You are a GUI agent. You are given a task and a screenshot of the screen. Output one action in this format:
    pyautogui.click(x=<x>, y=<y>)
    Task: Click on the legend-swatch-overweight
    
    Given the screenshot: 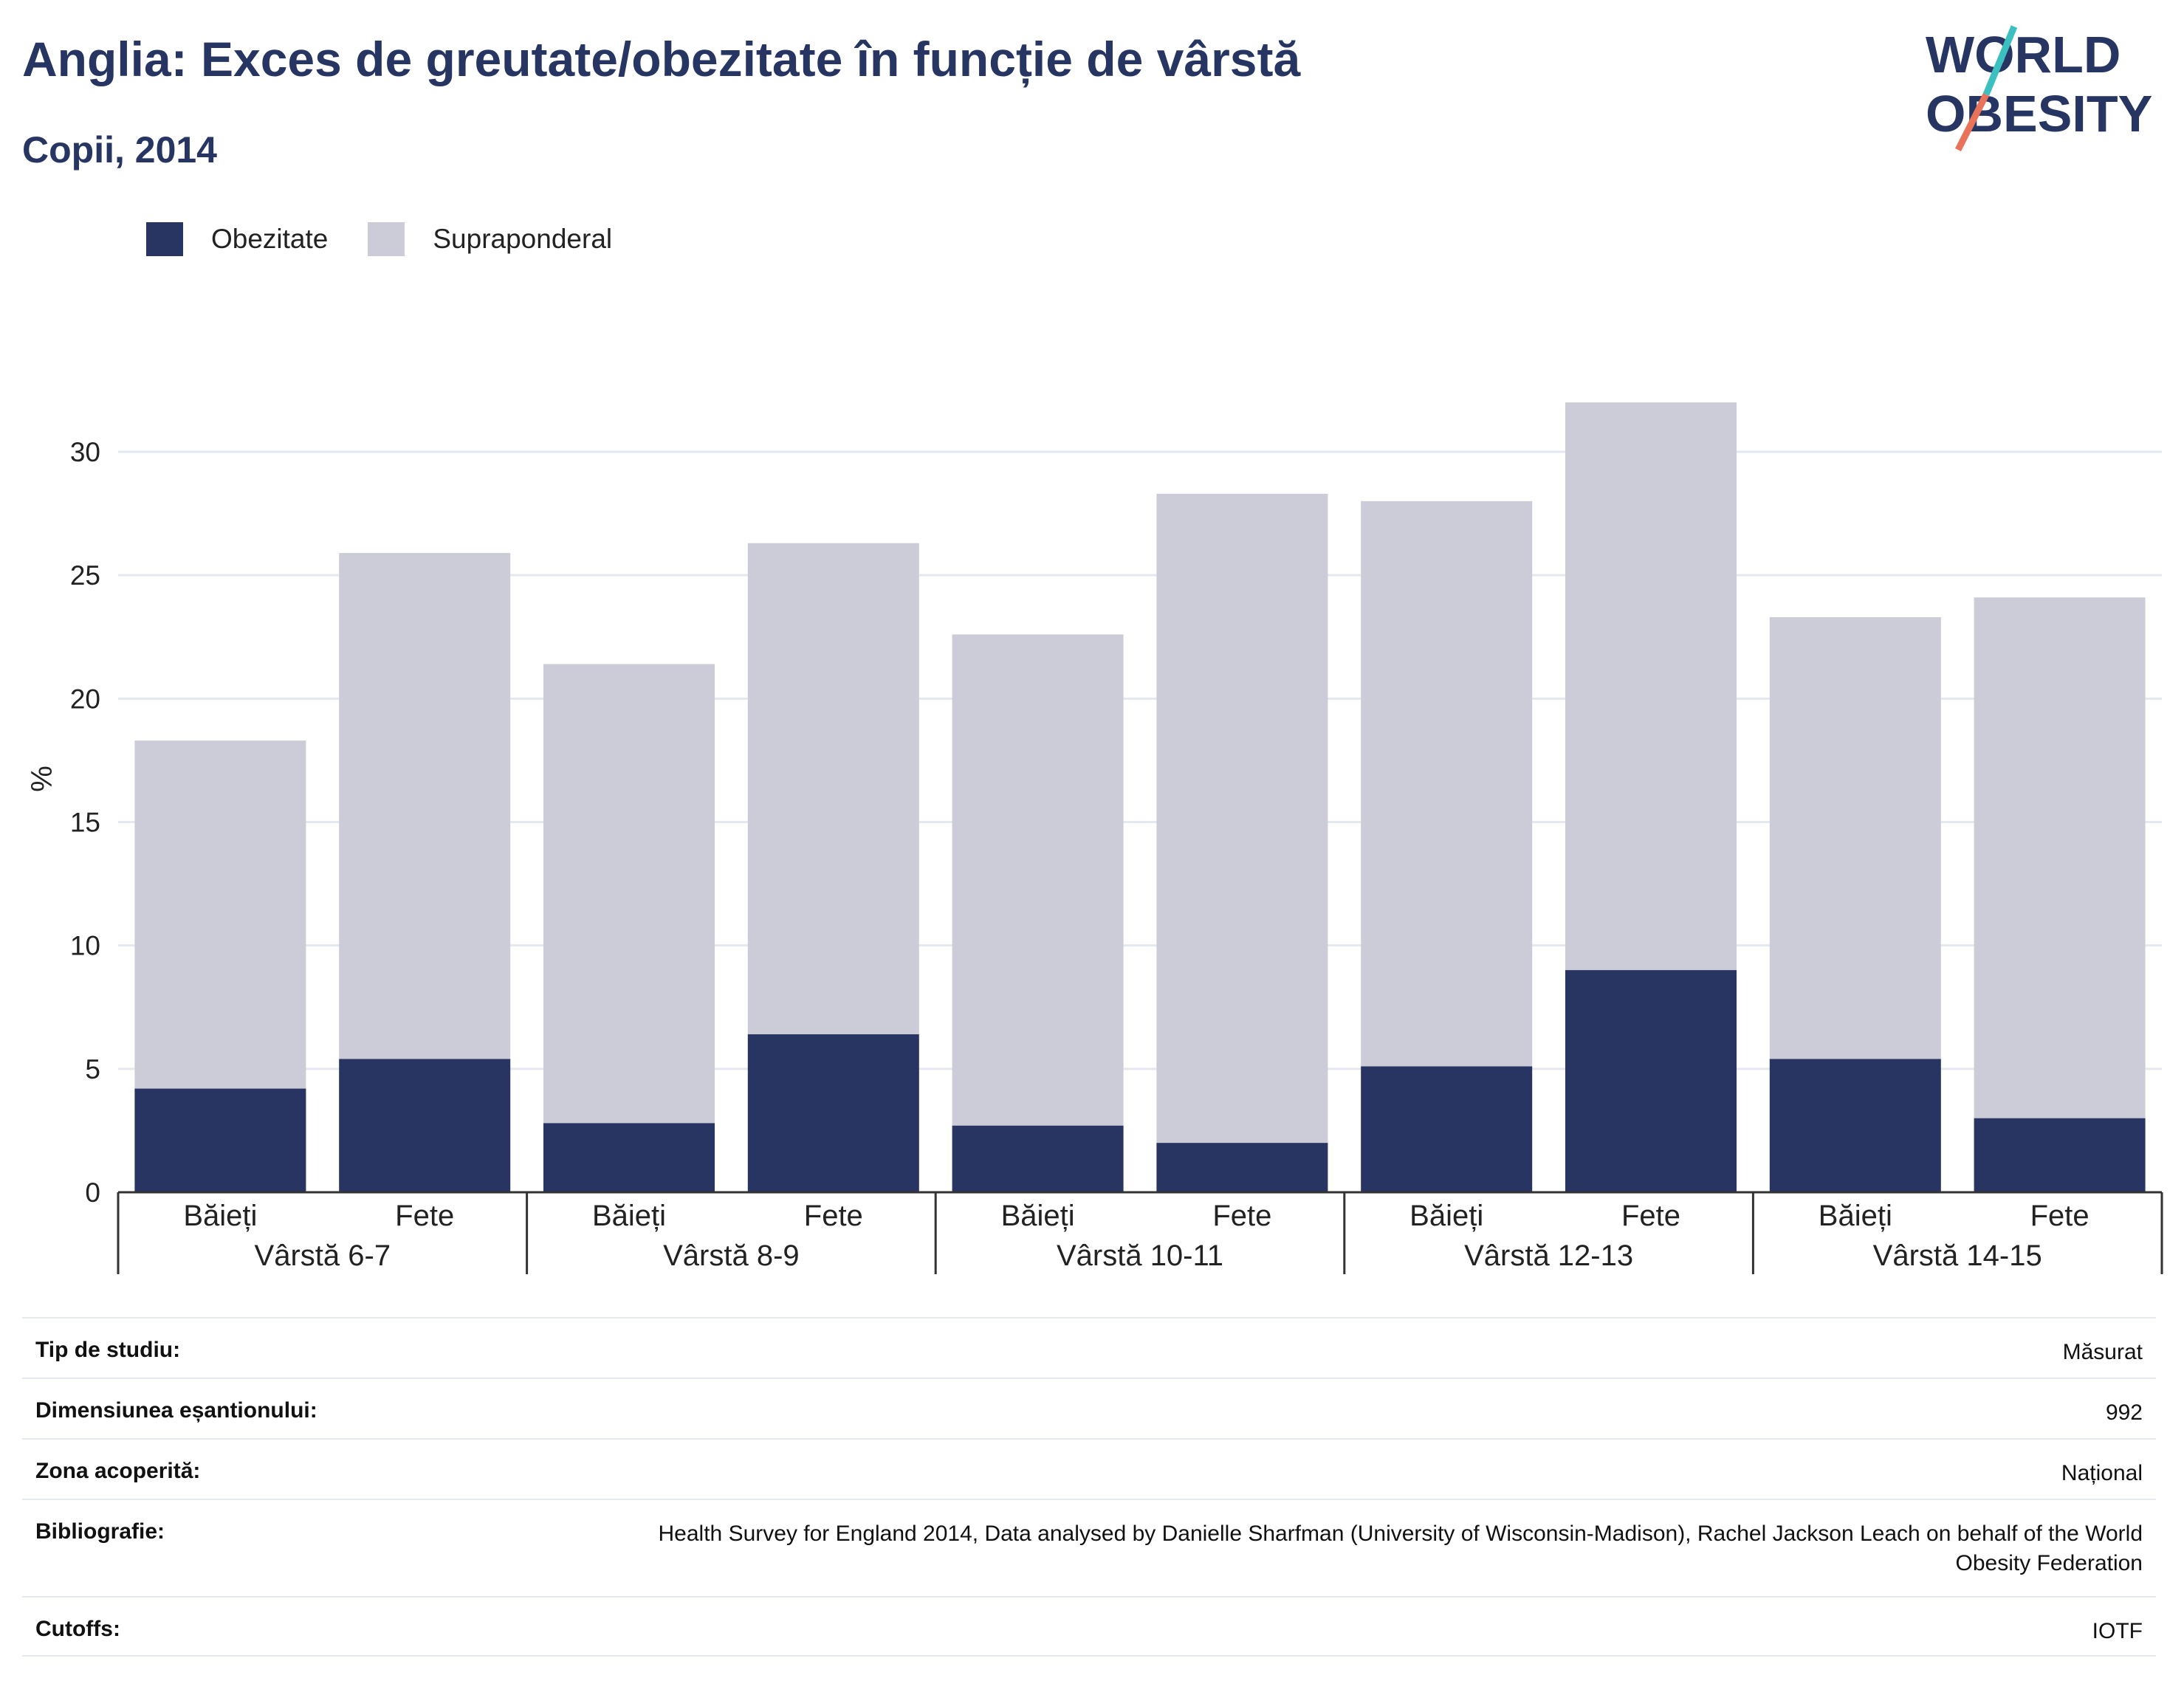 What is the action you would take?
    pyautogui.click(x=387, y=239)
    